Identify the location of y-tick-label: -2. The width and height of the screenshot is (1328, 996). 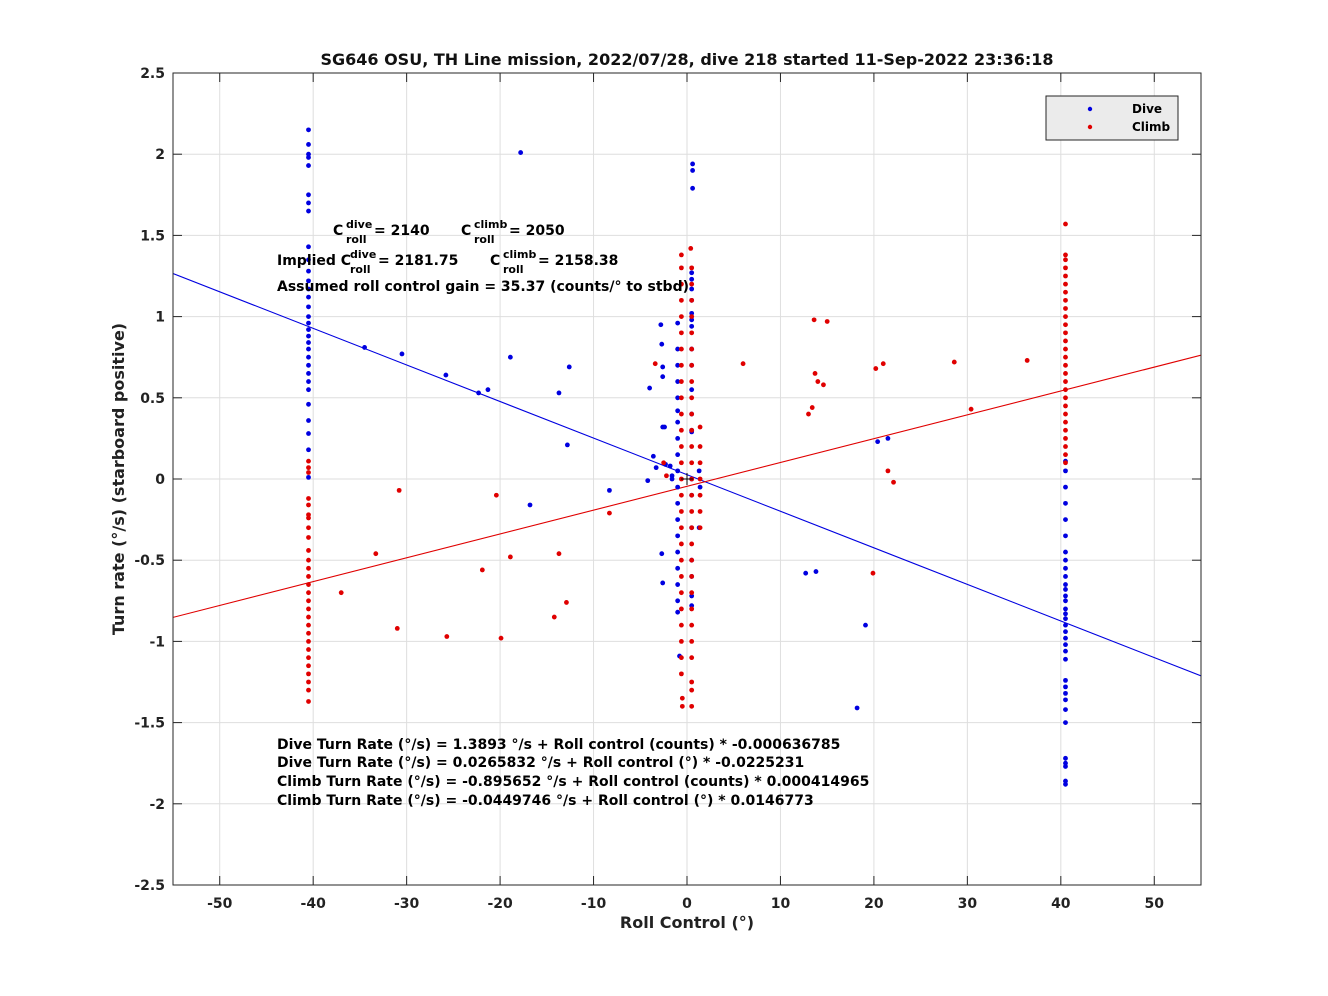
(157, 805).